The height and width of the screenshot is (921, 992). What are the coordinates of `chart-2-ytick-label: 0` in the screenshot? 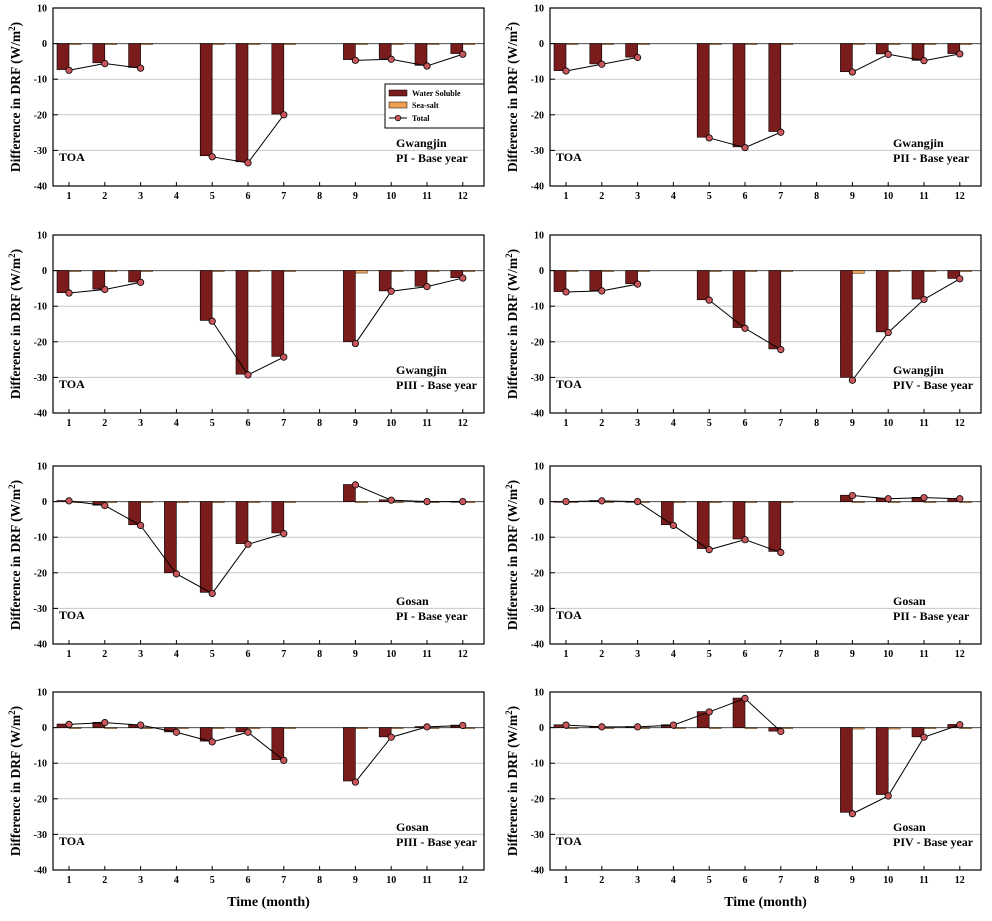 It's located at (44, 271).